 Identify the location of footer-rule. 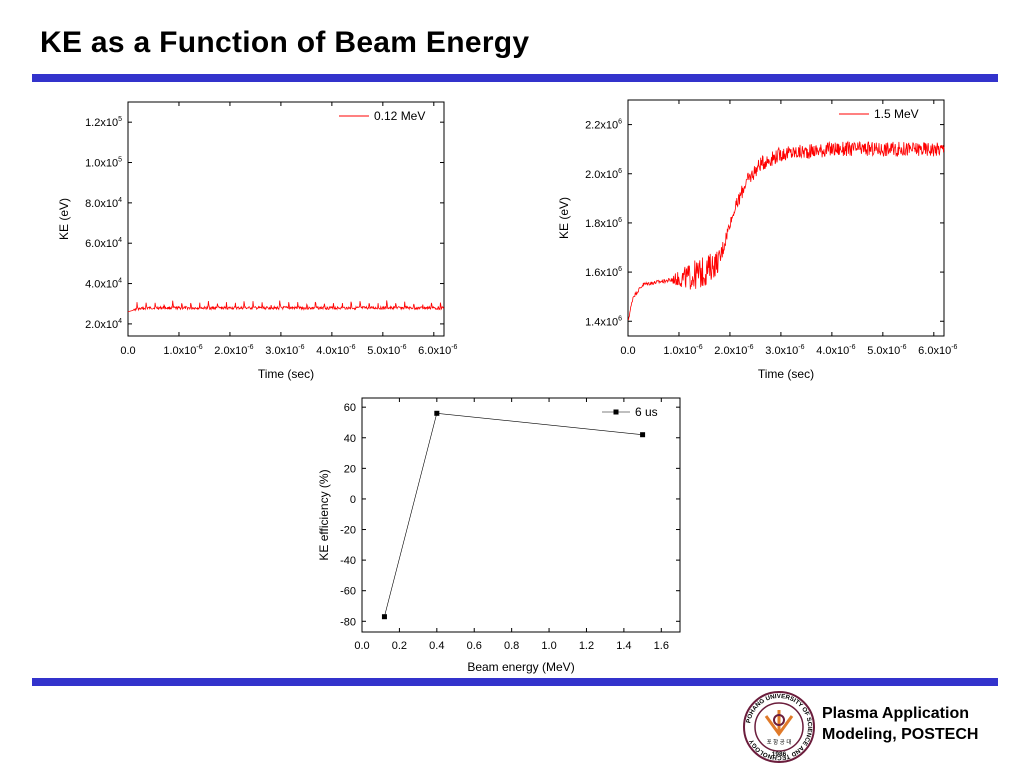
(515, 682).